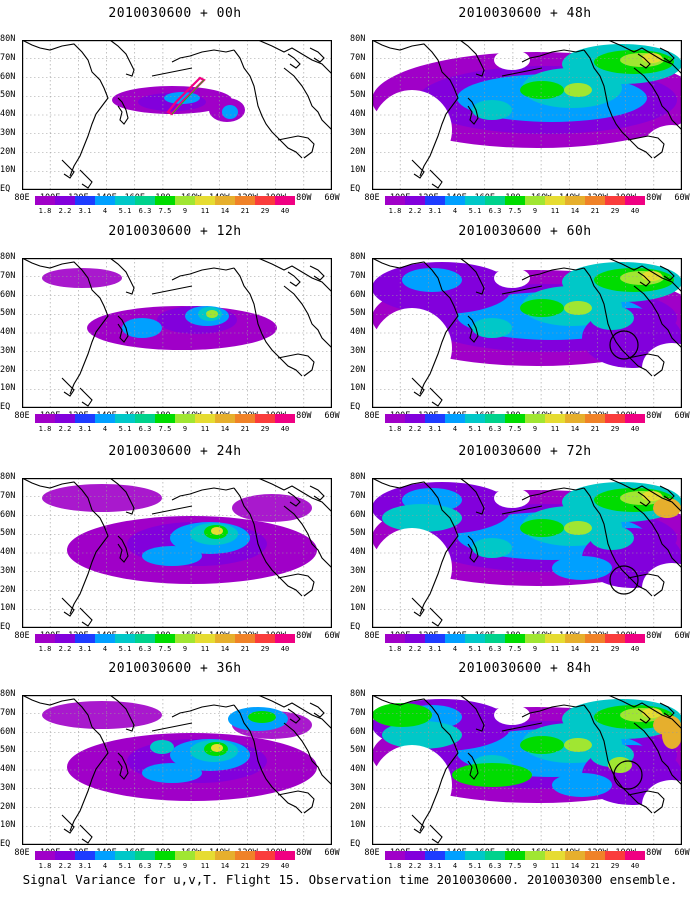  Describe the element at coordinates (265, 211) in the screenshot. I see `colorbar-tick-label: 29` at that location.